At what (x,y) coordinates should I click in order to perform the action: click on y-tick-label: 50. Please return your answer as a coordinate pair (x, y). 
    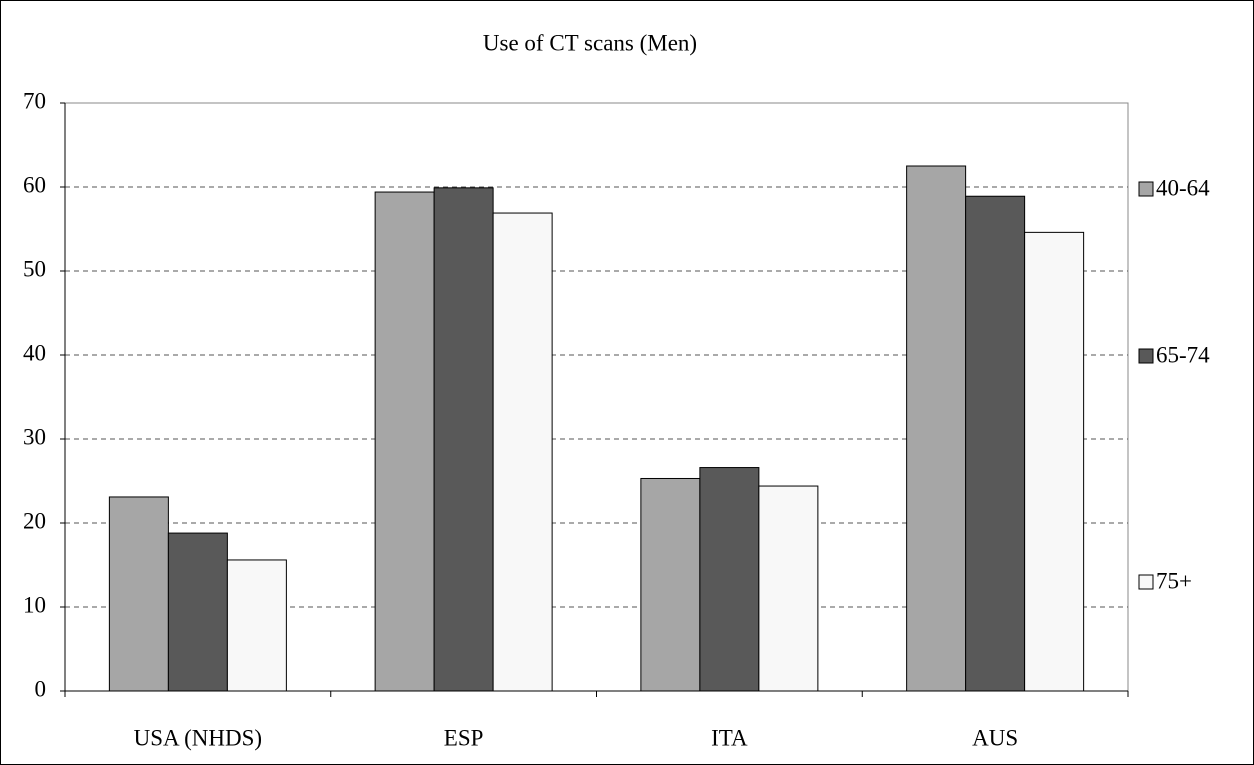
    Looking at the image, I should click on (34, 268).